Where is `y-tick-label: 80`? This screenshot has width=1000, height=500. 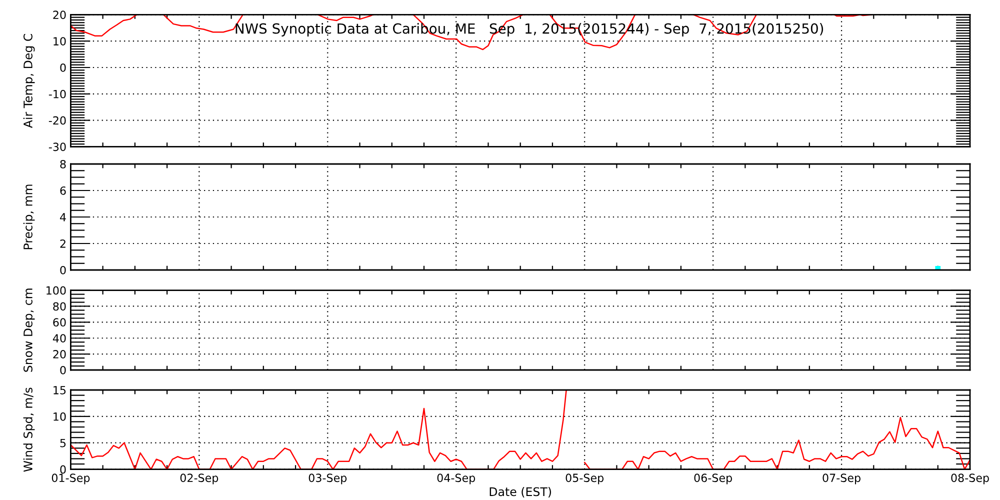 y-tick-label: 80 is located at coordinates (59, 306).